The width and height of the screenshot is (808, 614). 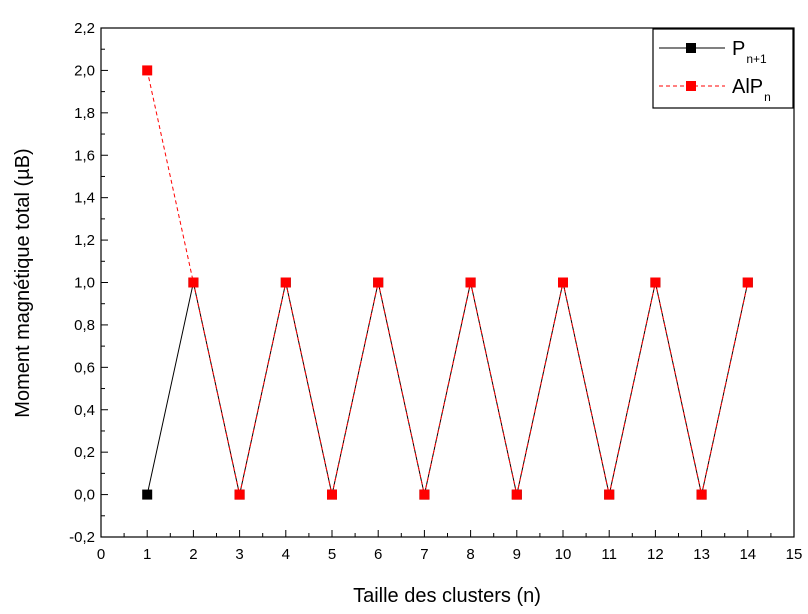 I want to click on x-tick-label: 12, so click(x=655, y=554).